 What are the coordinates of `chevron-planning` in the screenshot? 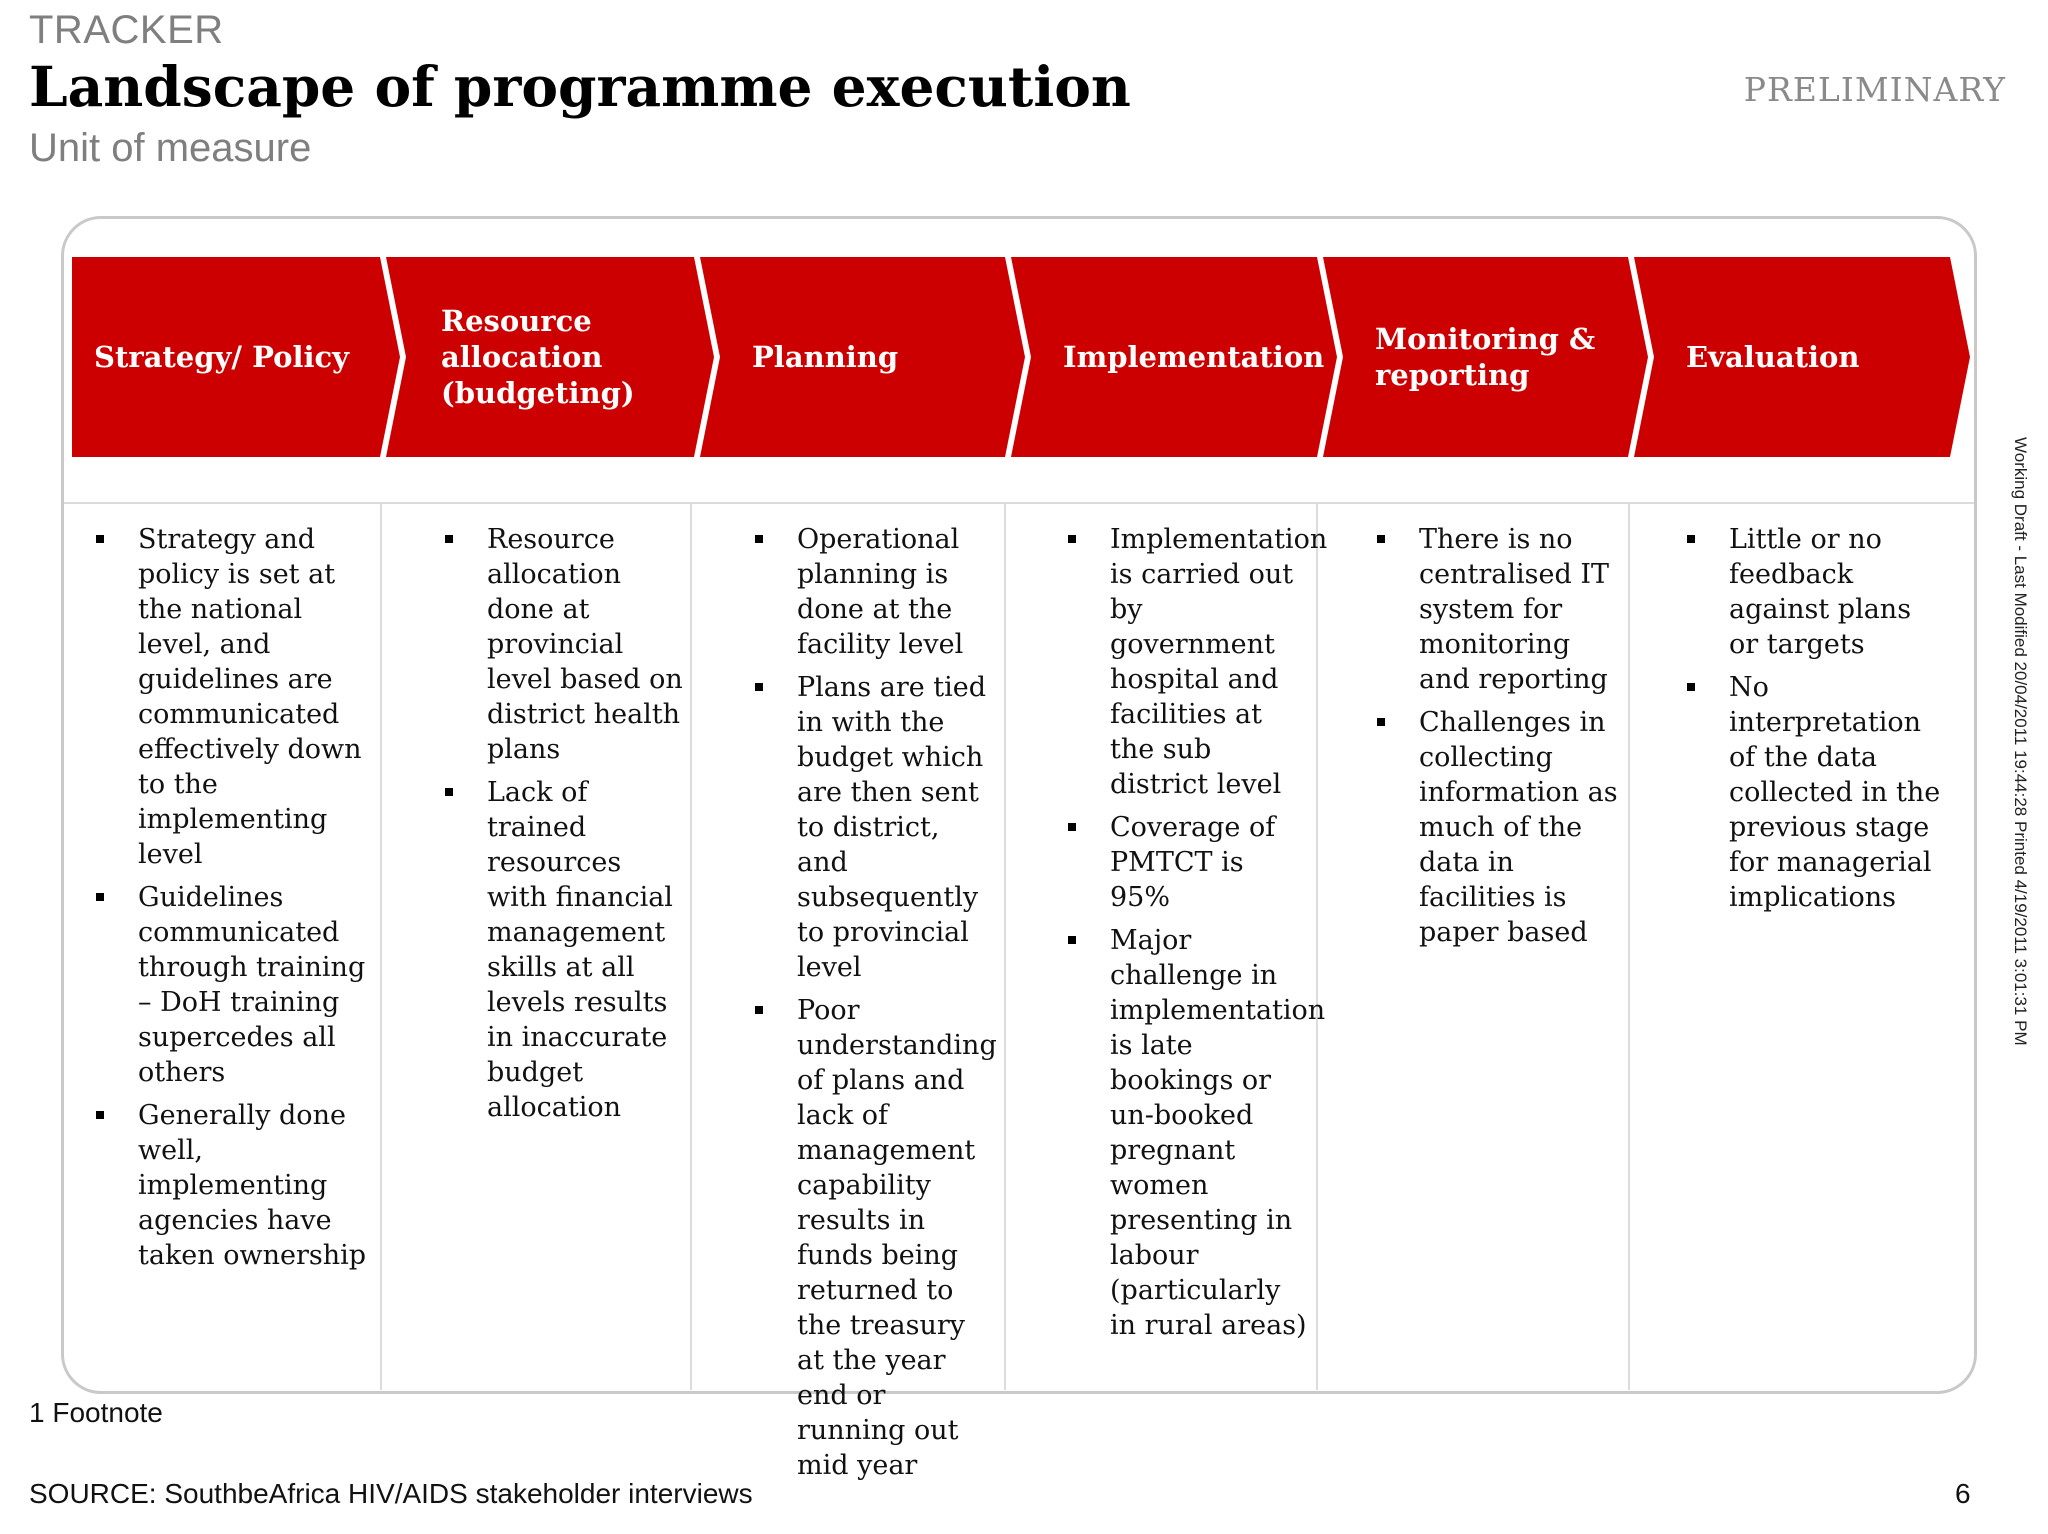 It's located at (862, 357).